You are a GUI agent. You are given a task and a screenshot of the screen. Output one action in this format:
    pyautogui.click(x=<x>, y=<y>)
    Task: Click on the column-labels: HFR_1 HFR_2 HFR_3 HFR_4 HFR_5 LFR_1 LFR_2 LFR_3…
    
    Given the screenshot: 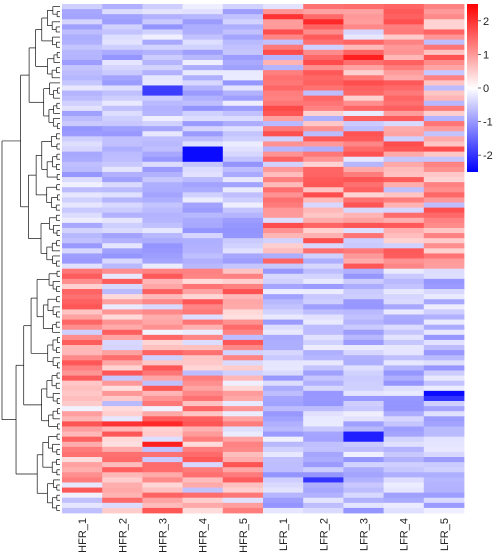 What is the action you would take?
    pyautogui.click(x=264, y=535)
    